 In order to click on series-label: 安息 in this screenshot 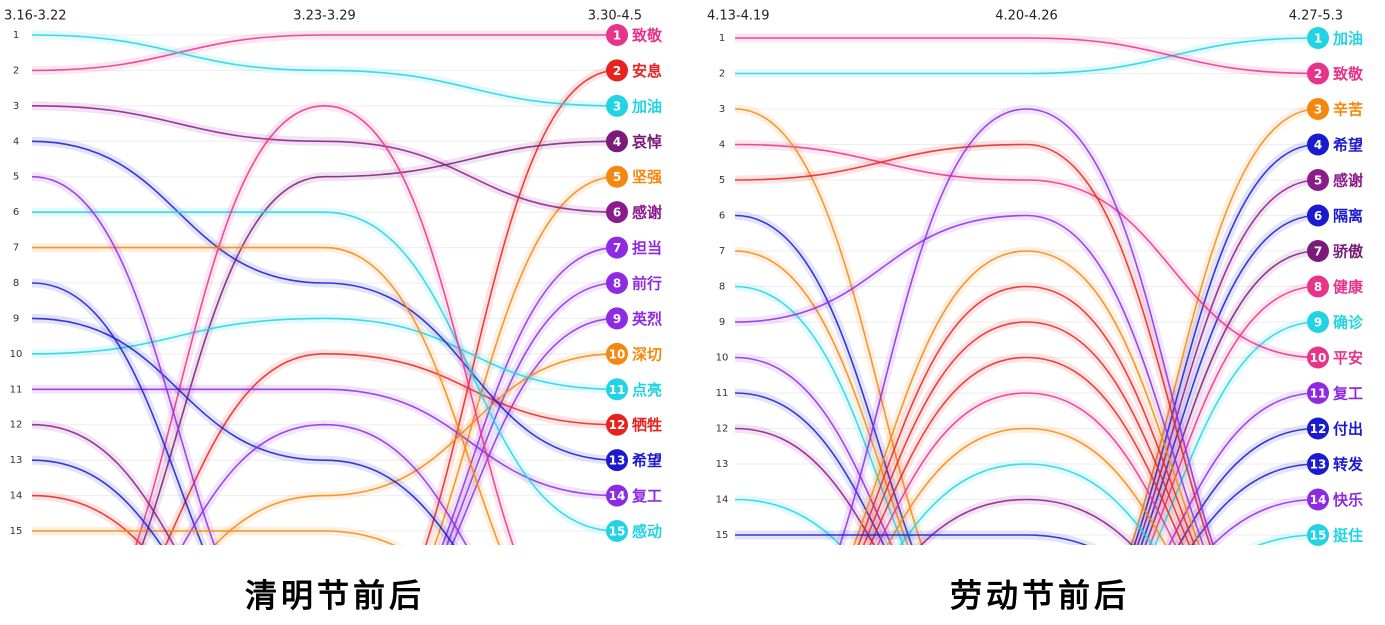, I will do `click(647, 71)`.